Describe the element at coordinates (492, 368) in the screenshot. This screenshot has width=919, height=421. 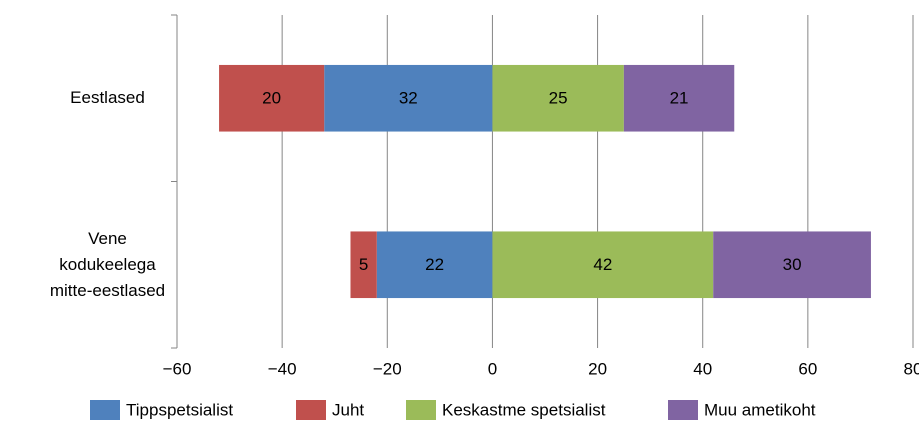
I see `x-tick-label: 0` at that location.